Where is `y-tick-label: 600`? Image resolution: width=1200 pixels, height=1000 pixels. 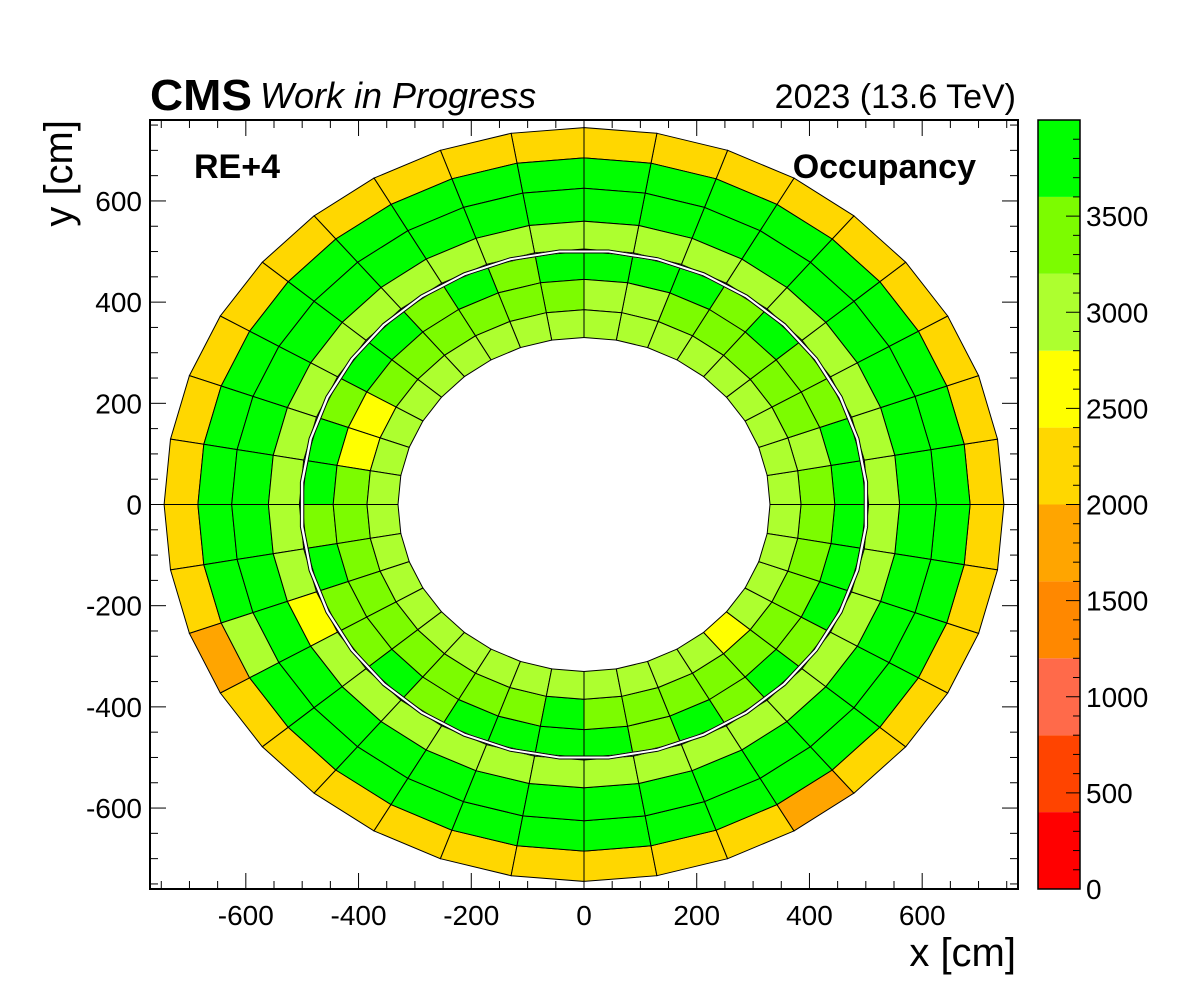
y-tick-label: 600 is located at coordinates (118, 201).